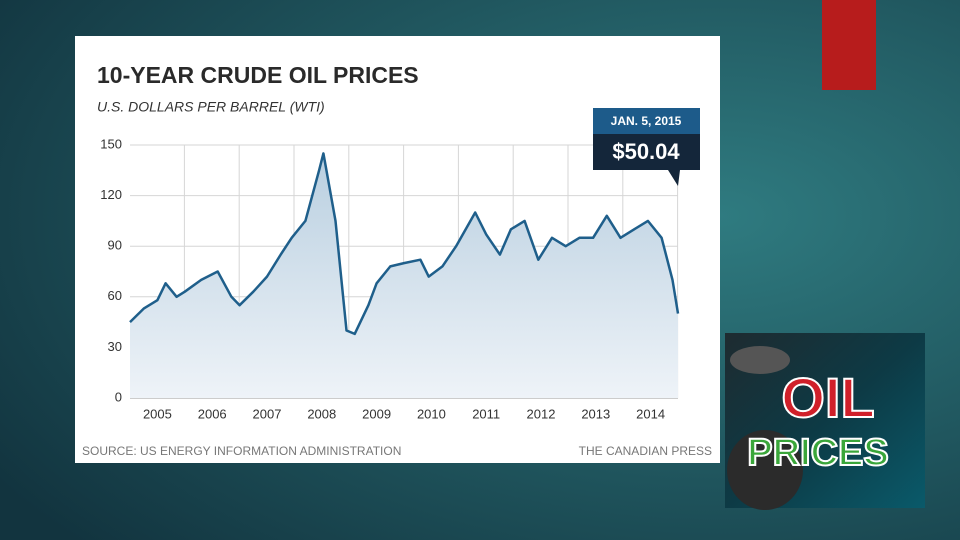 Image resolution: width=960 pixels, height=540 pixels. I want to click on oil-image: OIL PRICES, so click(825, 421).